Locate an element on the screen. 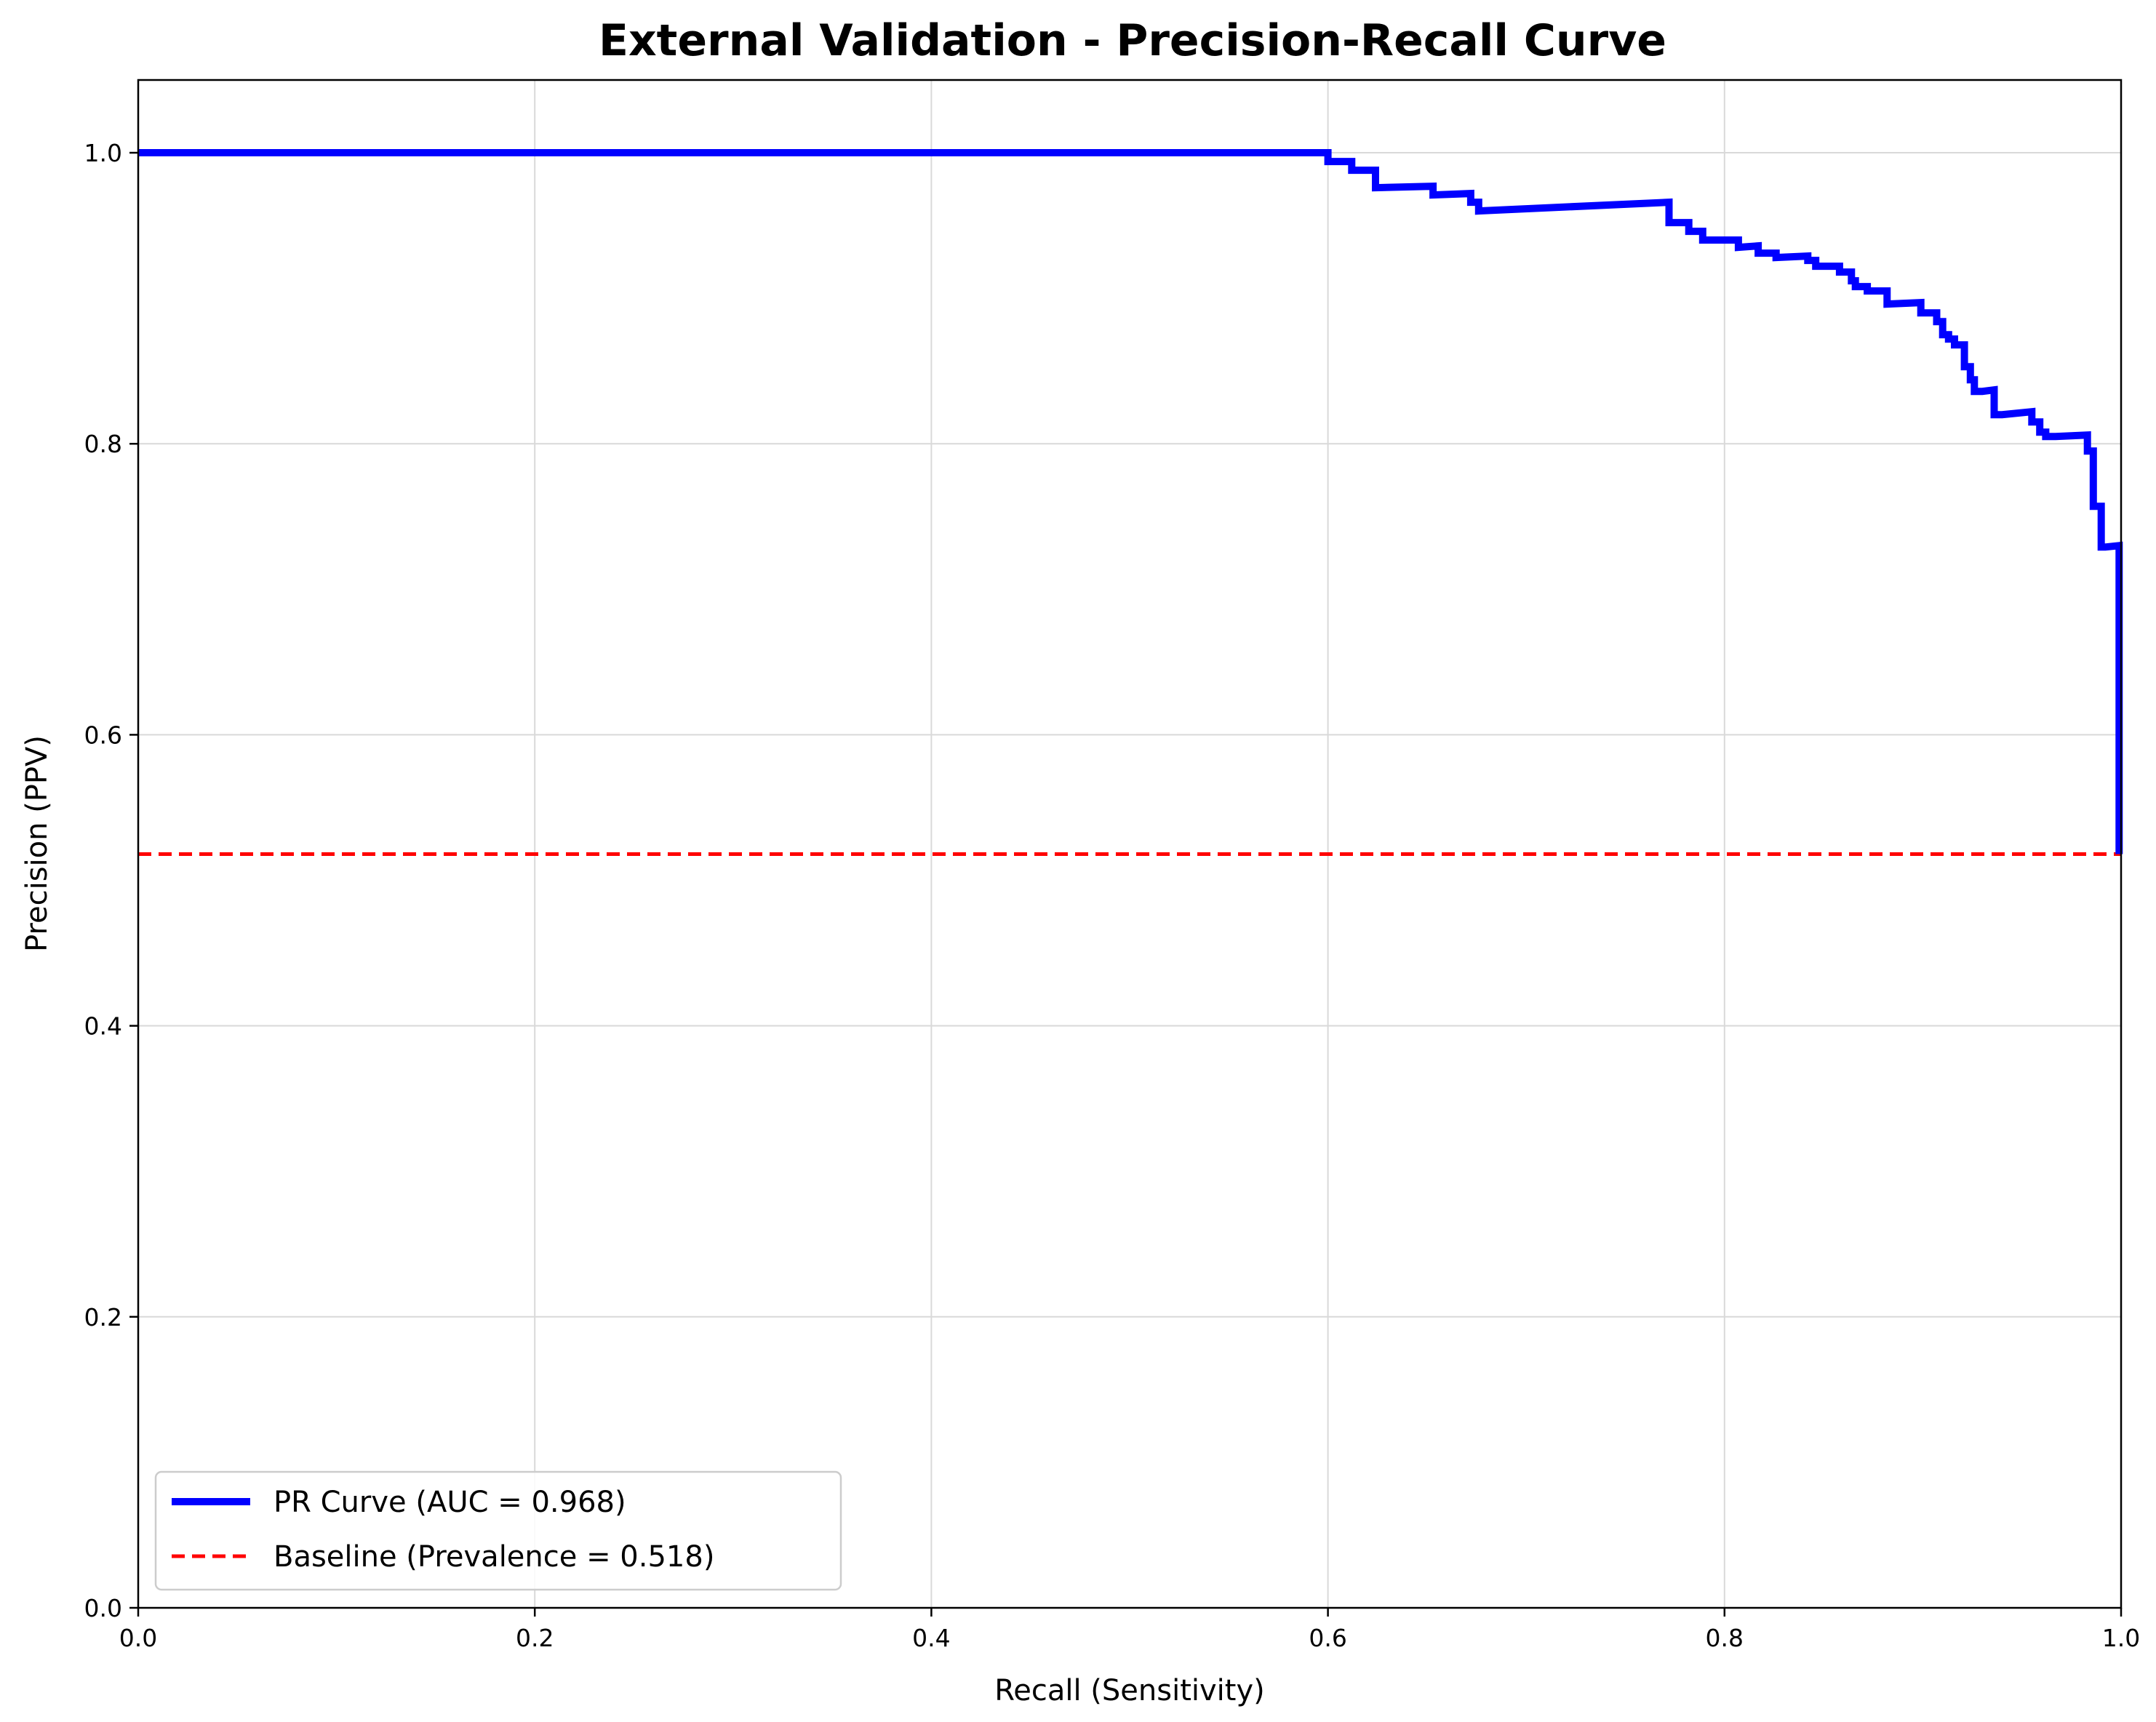 The height and width of the screenshot is (1722, 2156). x-tick-label: 1.0 is located at coordinates (2121, 1638).